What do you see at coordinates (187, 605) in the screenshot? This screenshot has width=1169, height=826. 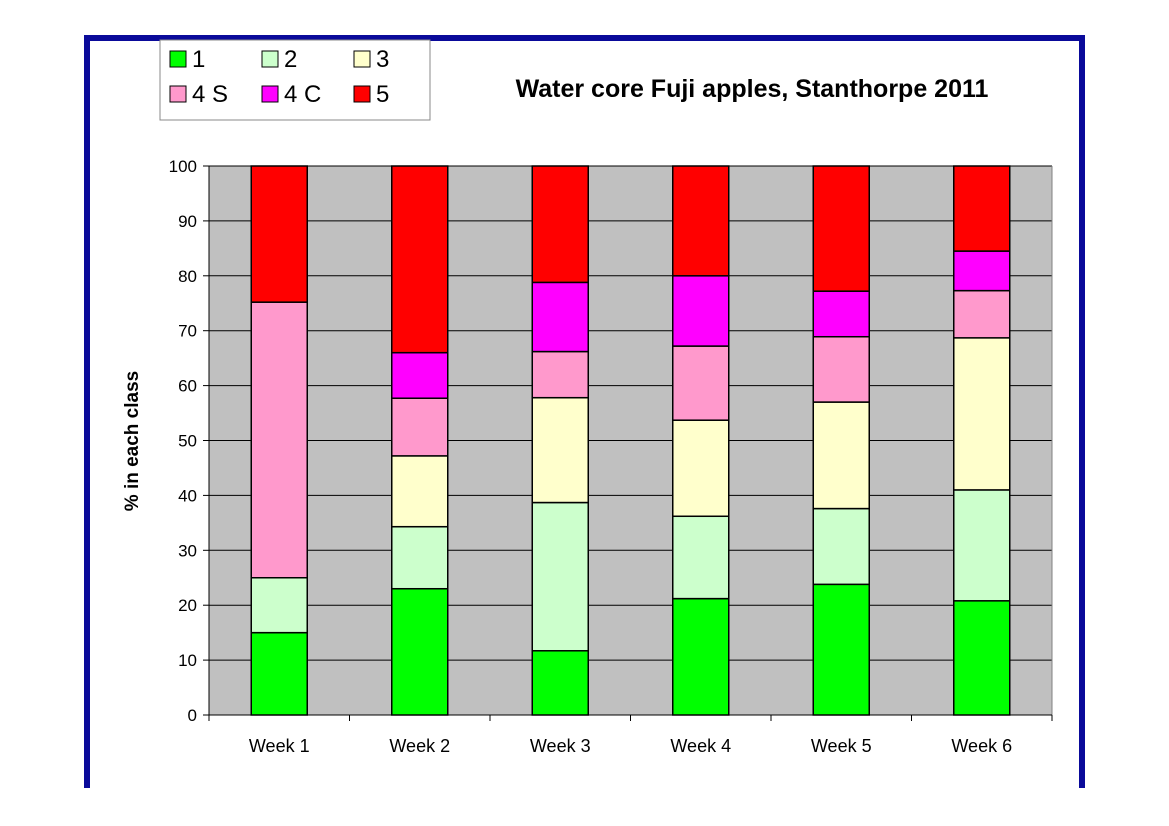 I see `y-tick-label: 20` at bounding box center [187, 605].